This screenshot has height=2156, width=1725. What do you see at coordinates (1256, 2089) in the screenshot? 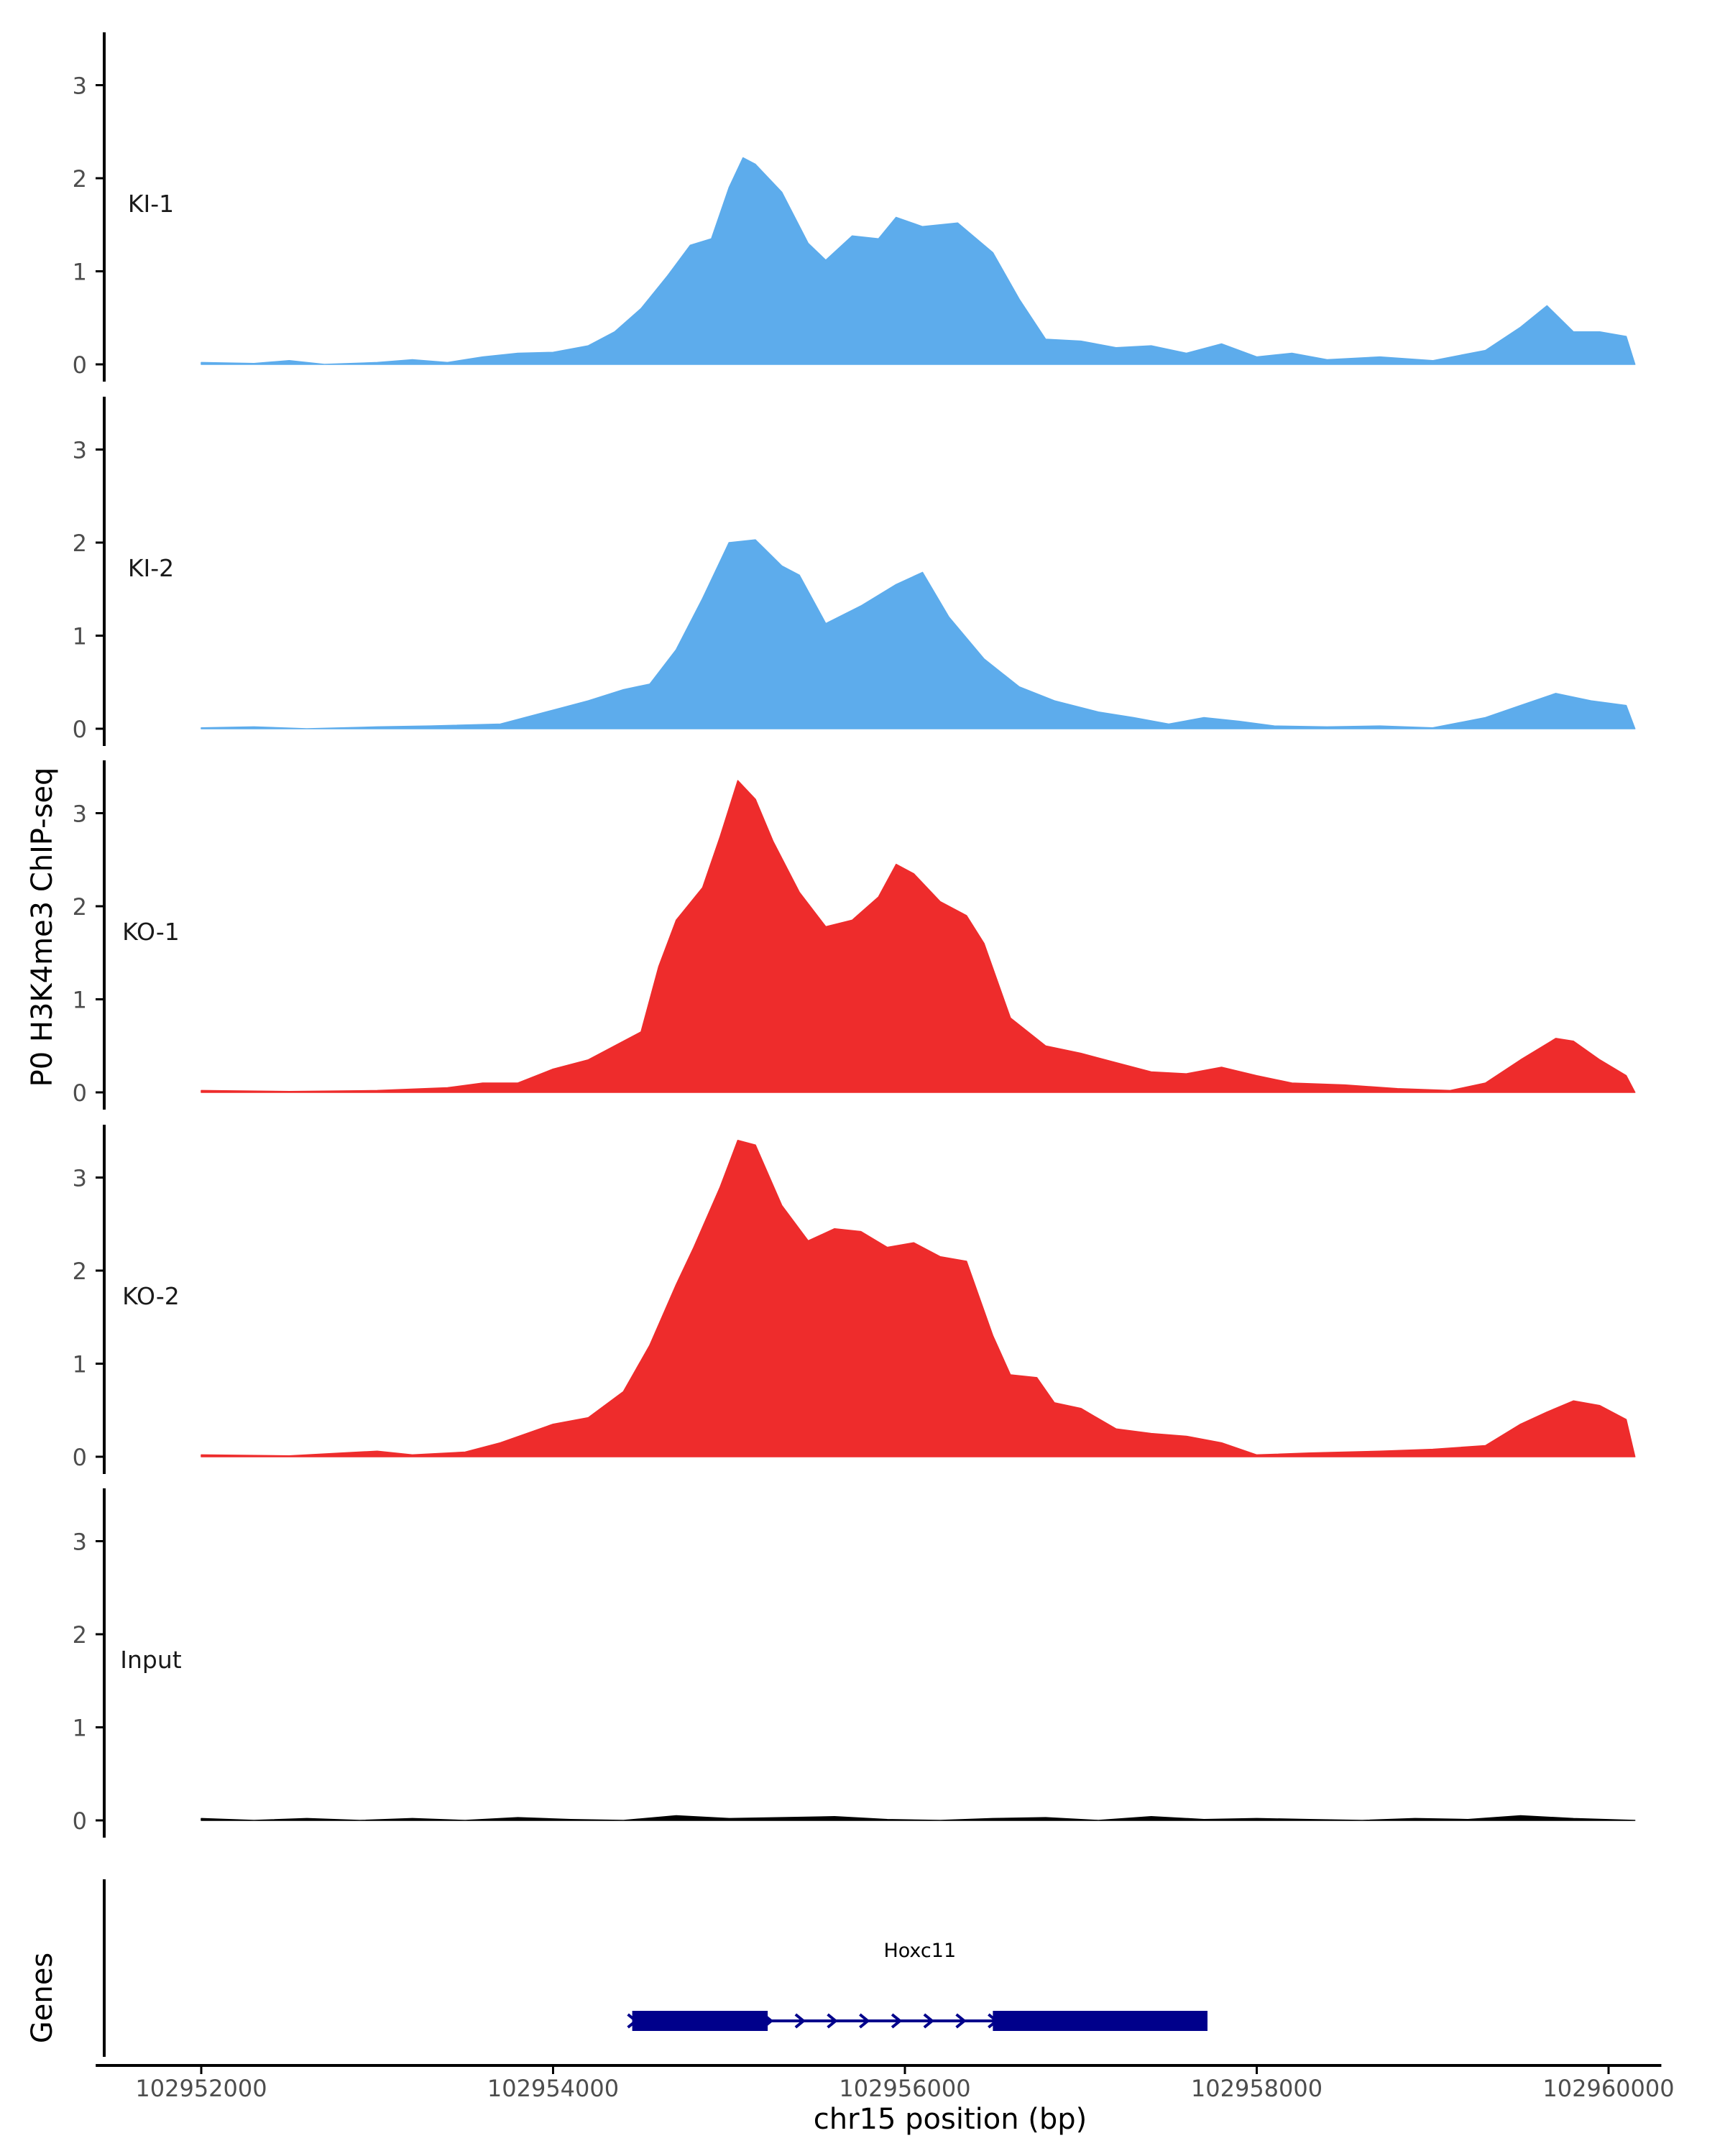
I see `x-tick-label: 102958000` at bounding box center [1256, 2089].